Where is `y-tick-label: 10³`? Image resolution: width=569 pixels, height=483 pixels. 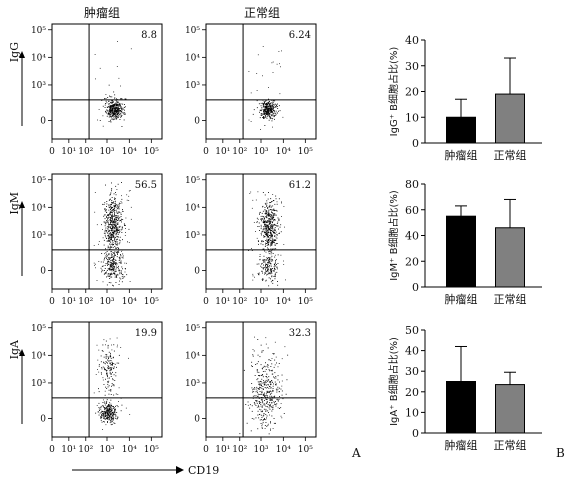 y-tick-label: 10³ is located at coordinates (38, 236).